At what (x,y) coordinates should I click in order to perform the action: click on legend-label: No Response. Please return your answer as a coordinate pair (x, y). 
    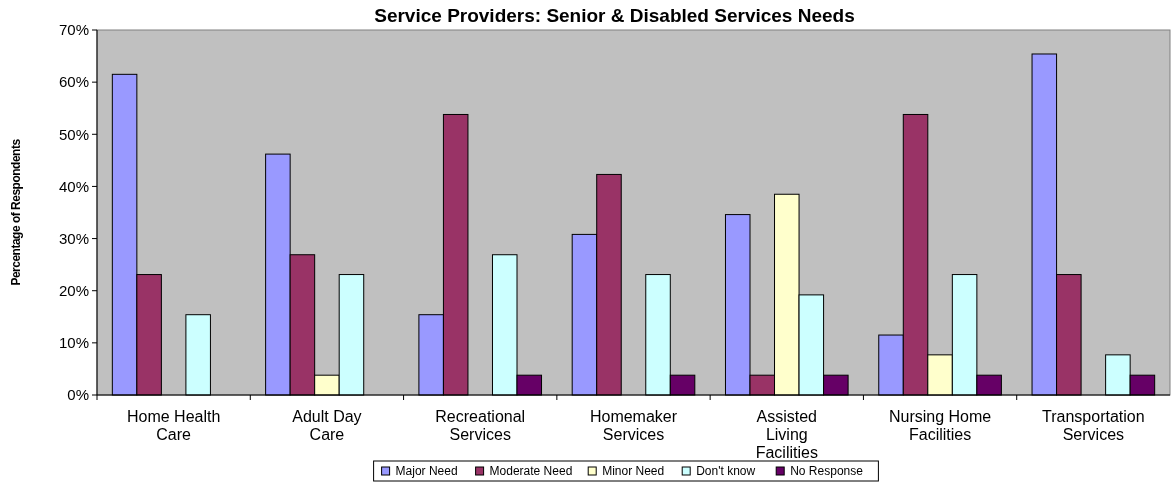
    Looking at the image, I should click on (827, 471).